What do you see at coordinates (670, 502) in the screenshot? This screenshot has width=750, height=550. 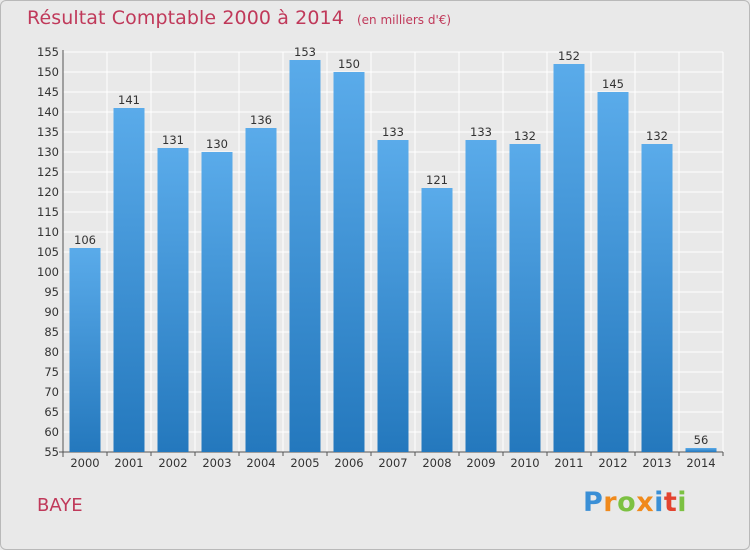 I see `logo-letter: t` at bounding box center [670, 502].